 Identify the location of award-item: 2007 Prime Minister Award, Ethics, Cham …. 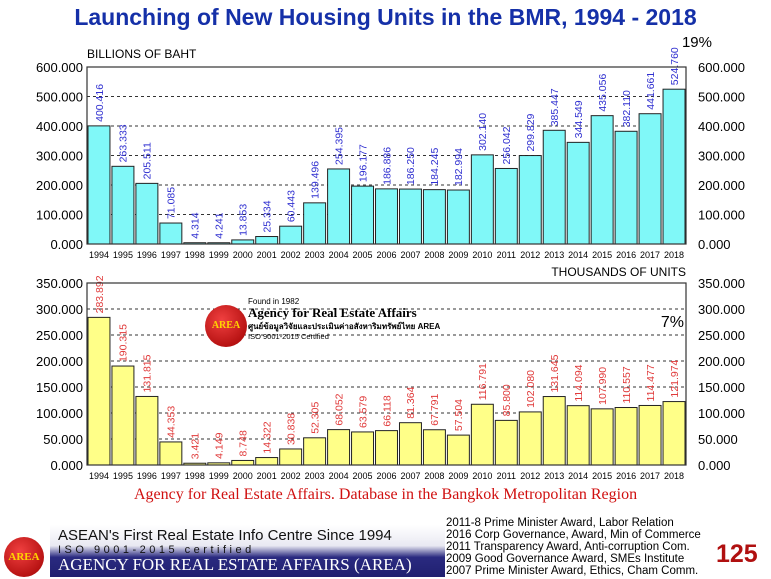
(572, 571).